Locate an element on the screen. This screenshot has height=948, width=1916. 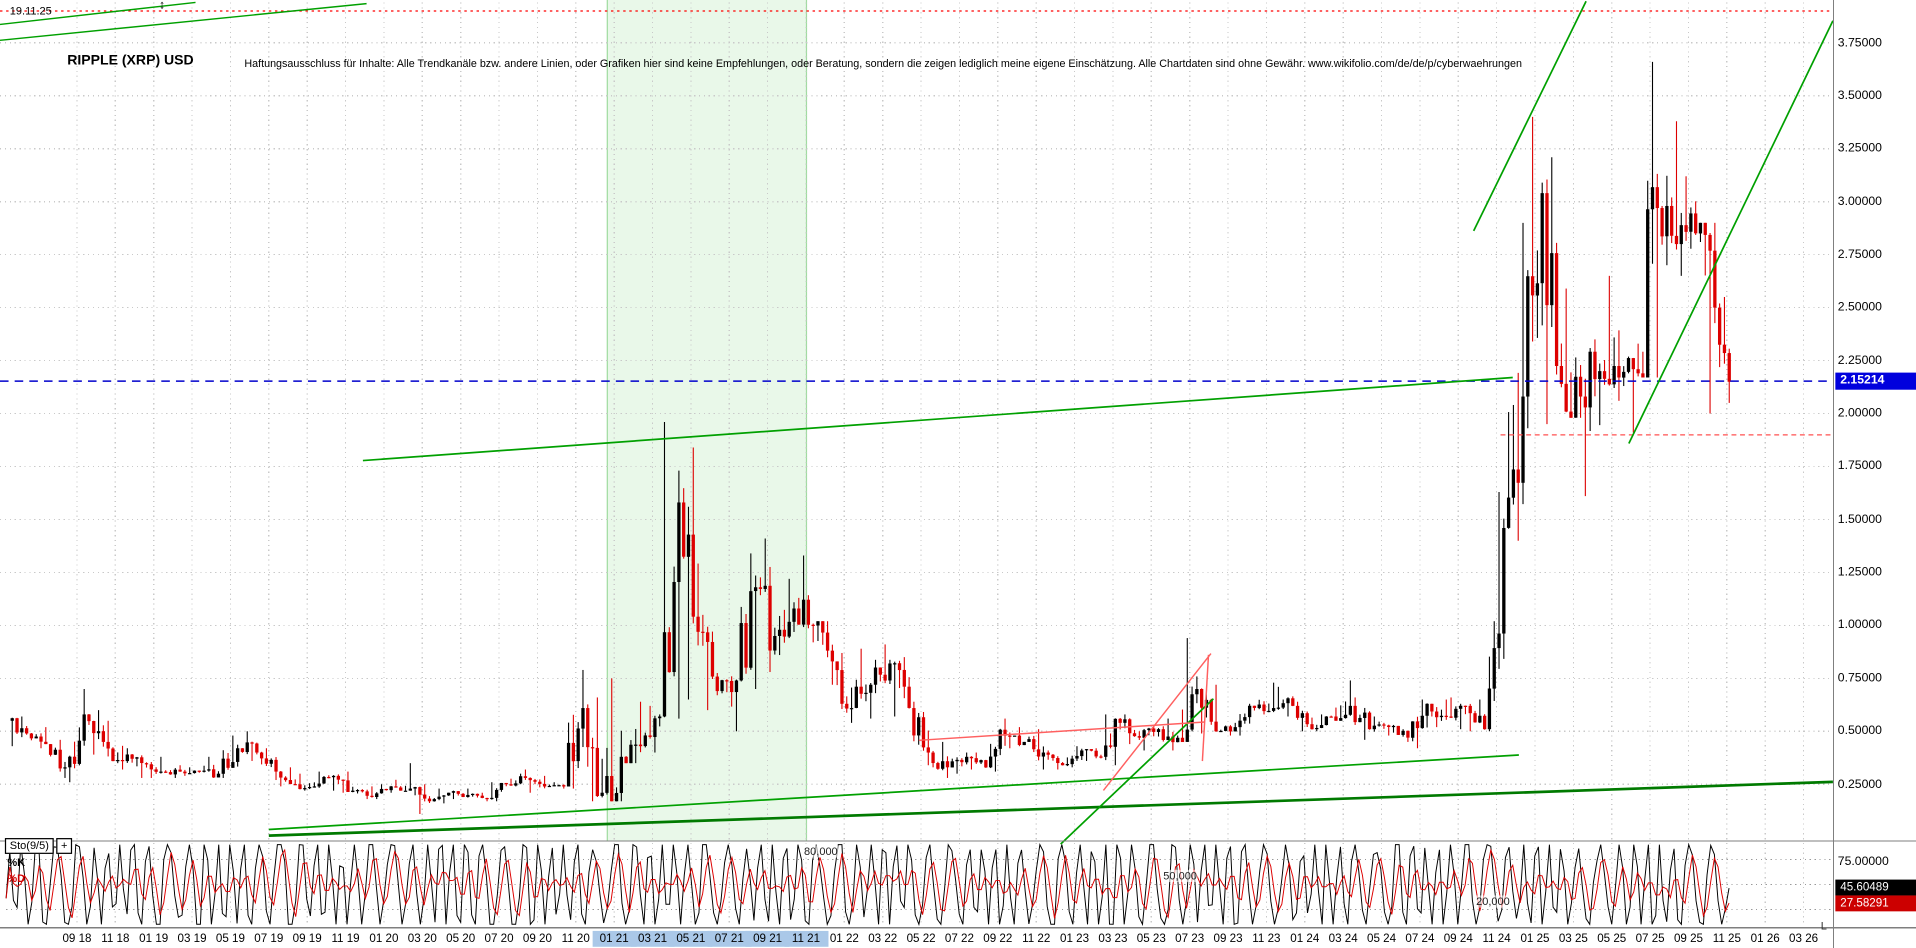
corner-logo: L is located at coordinates (1823, 926).